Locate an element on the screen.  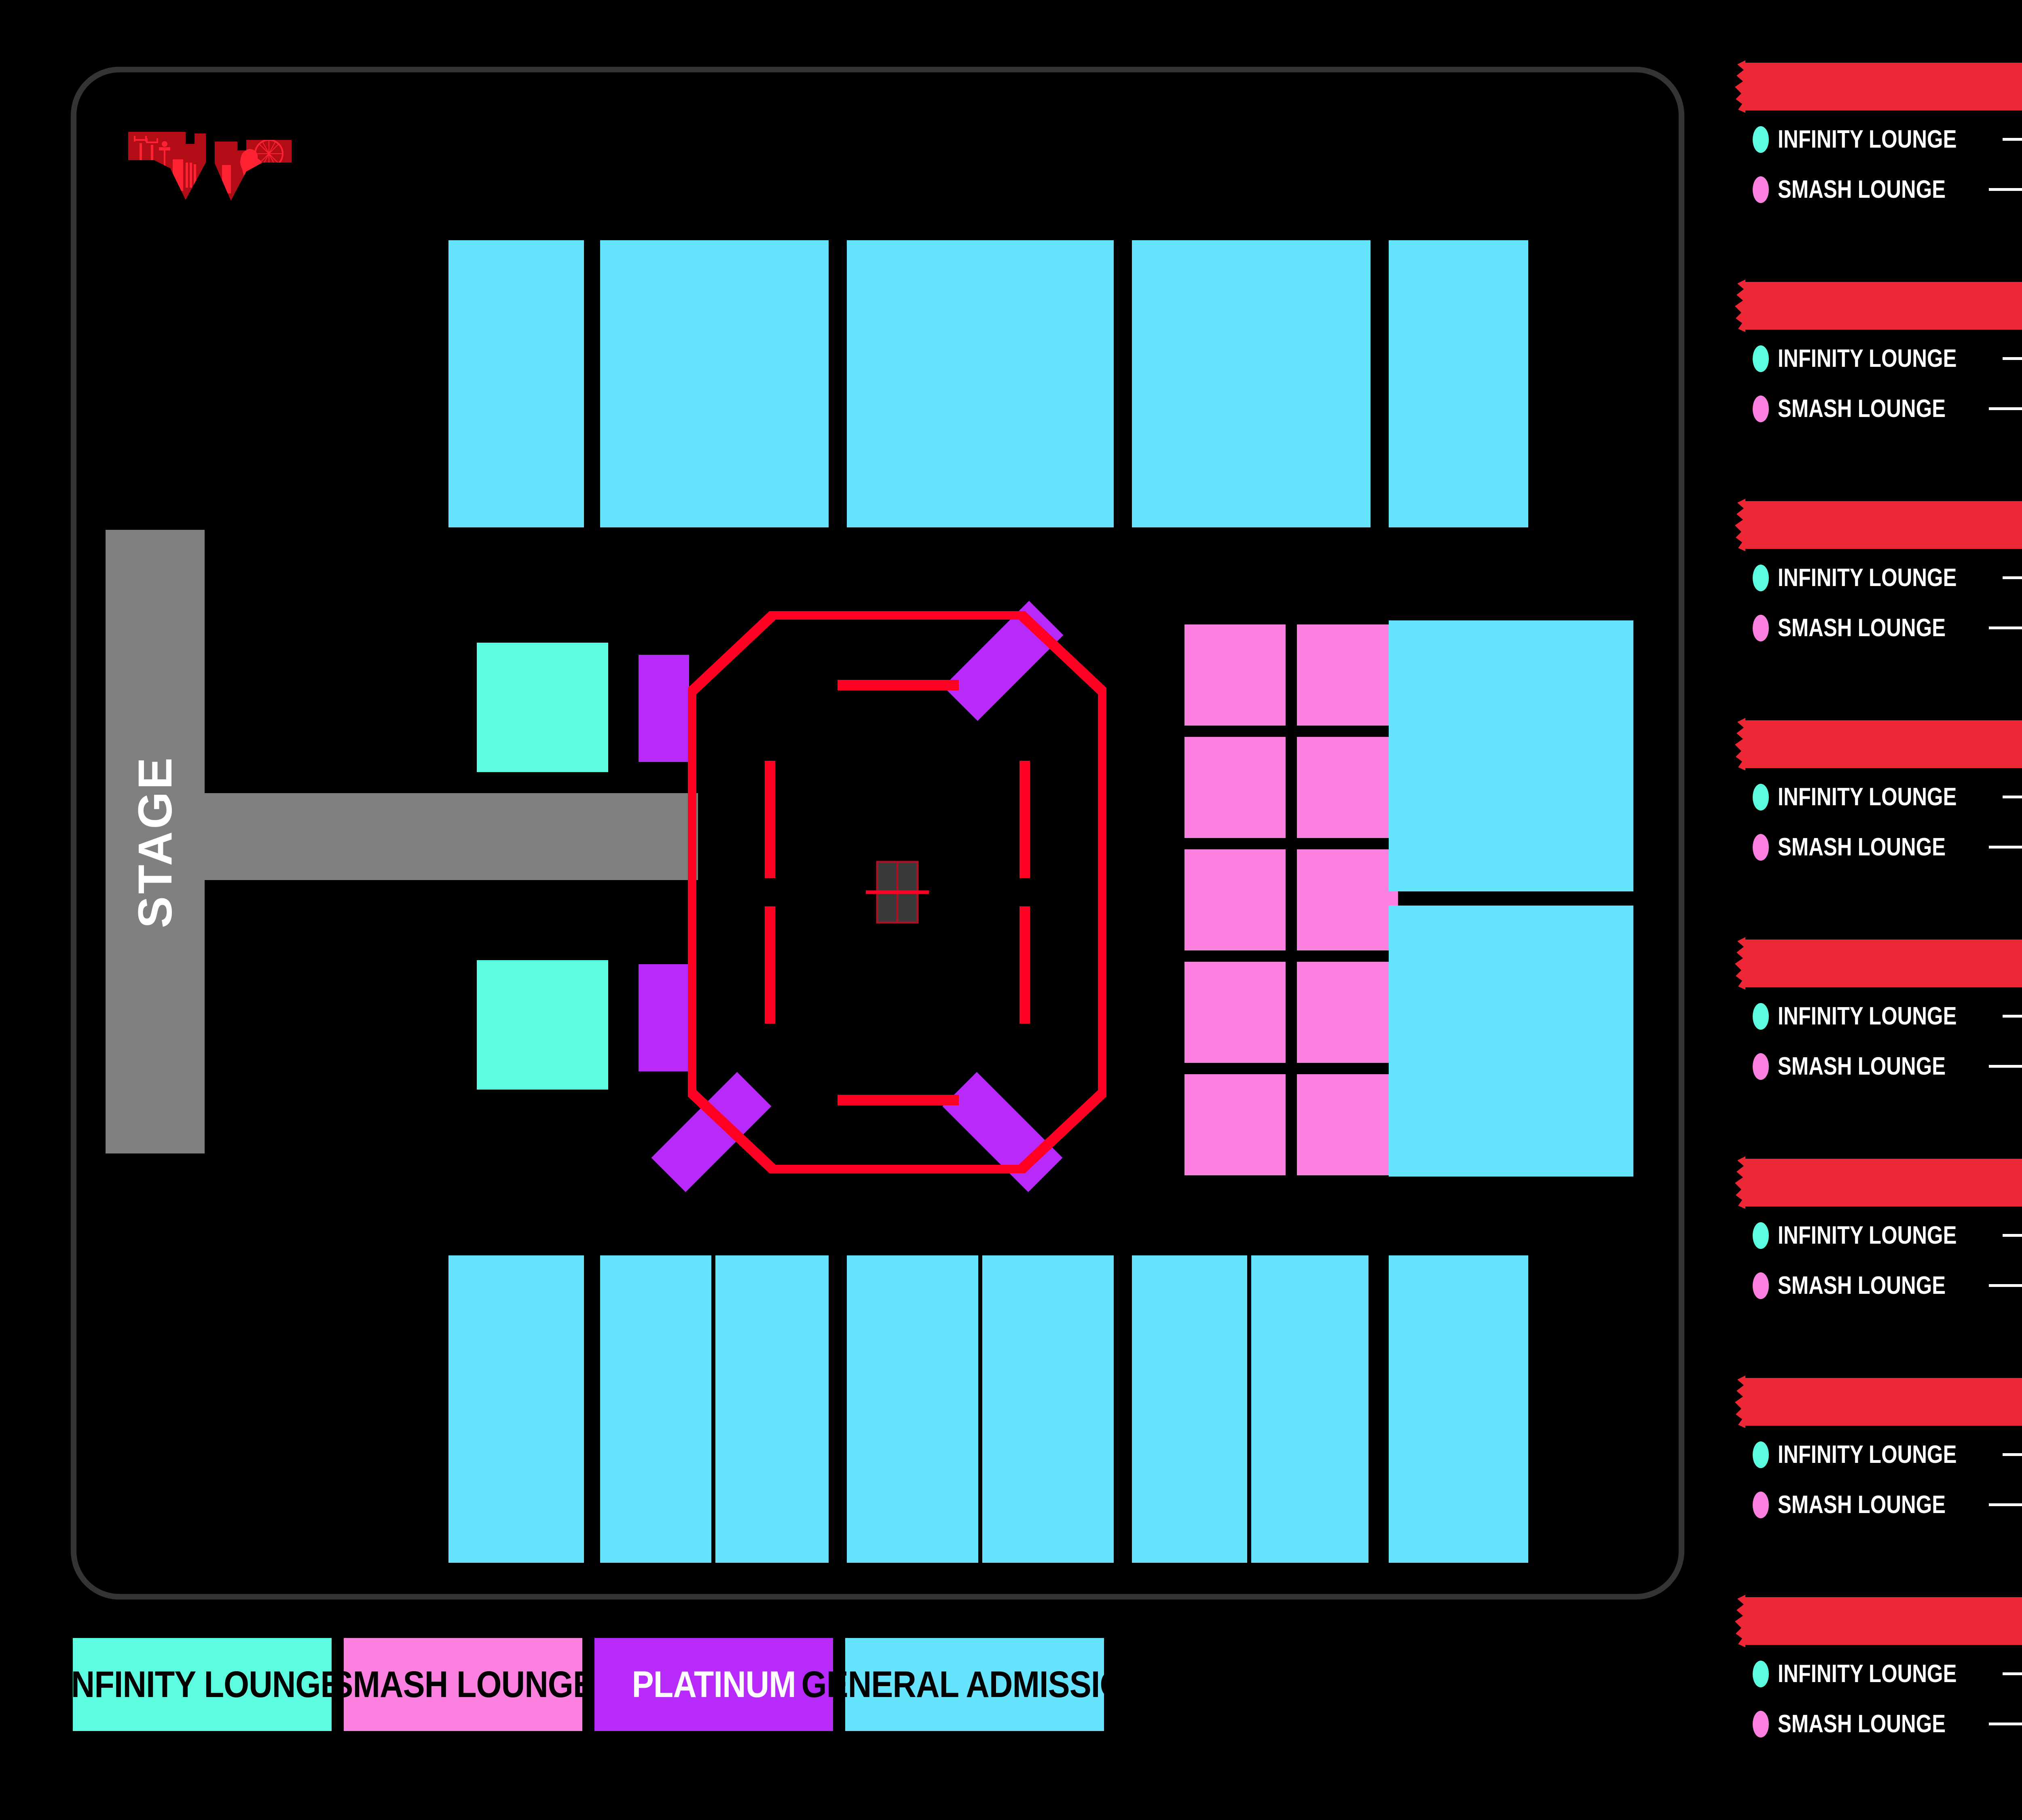
legend-chip-infinity-lounge: INFINITY LOUNGE is located at coordinates (202, 1685).